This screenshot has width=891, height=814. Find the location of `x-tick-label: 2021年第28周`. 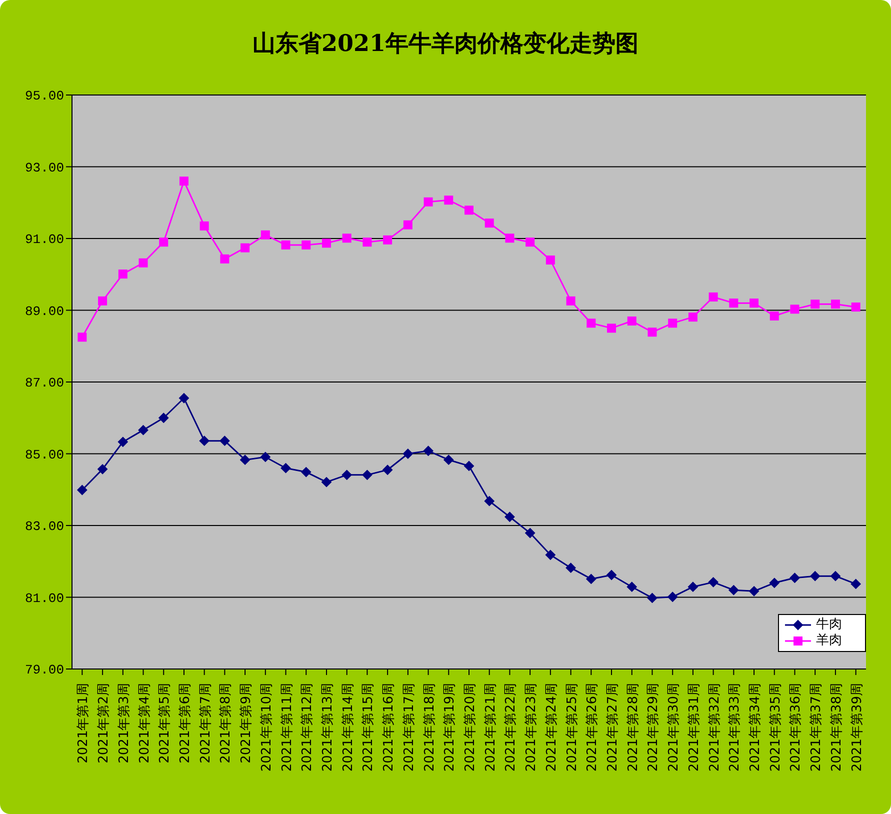

x-tick-label: 2021年第28周 is located at coordinates (633, 727).